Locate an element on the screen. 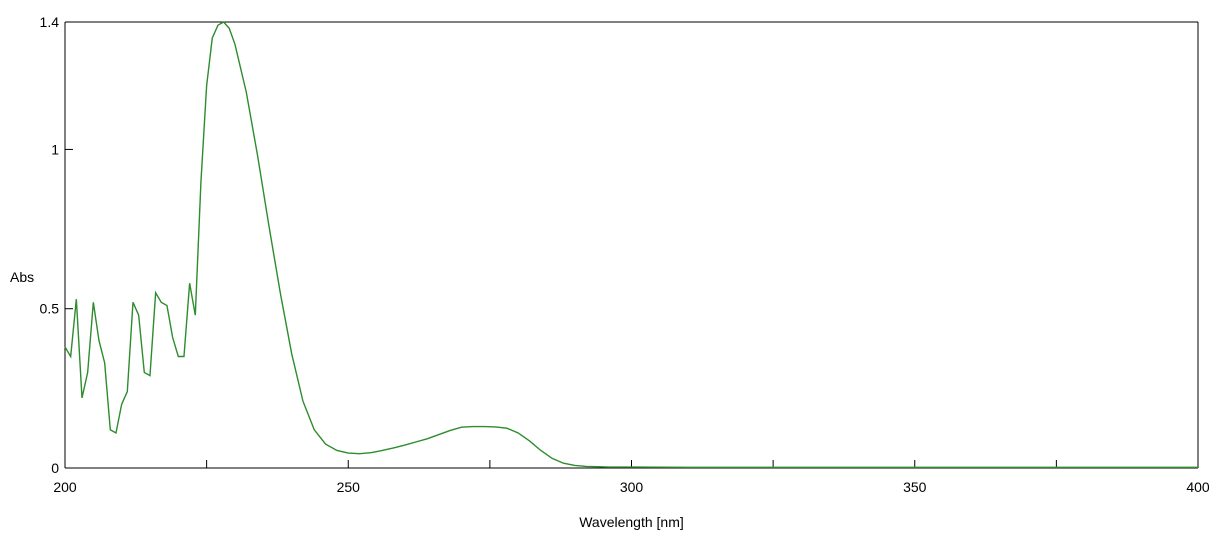 This screenshot has height=536, width=1209. y-axis-label: Abs is located at coordinates (22, 277).